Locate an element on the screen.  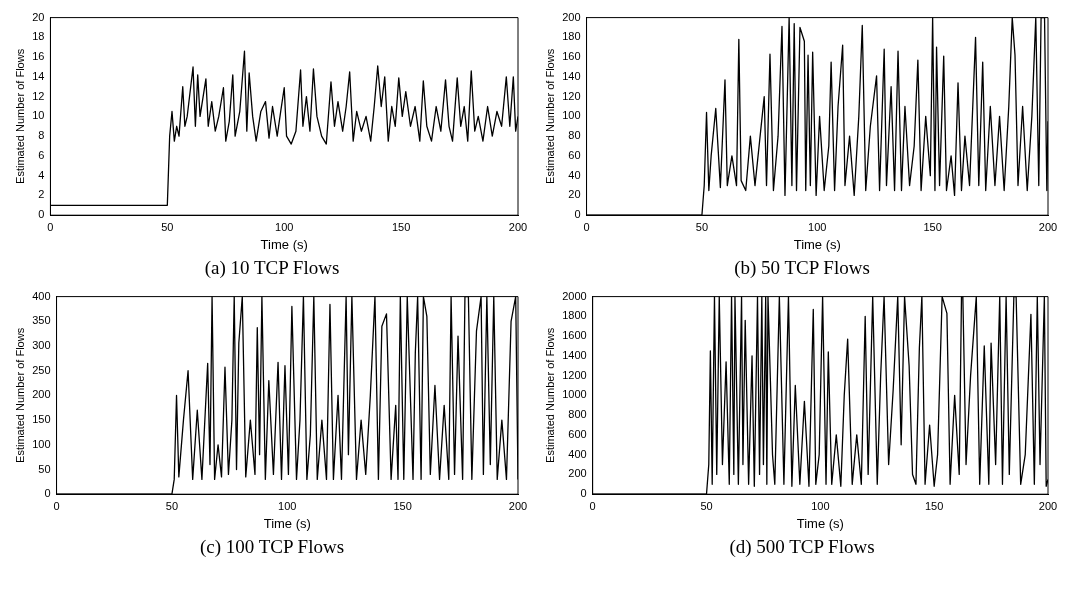
y-tick-label: 50 is located at coordinates (44, 468).